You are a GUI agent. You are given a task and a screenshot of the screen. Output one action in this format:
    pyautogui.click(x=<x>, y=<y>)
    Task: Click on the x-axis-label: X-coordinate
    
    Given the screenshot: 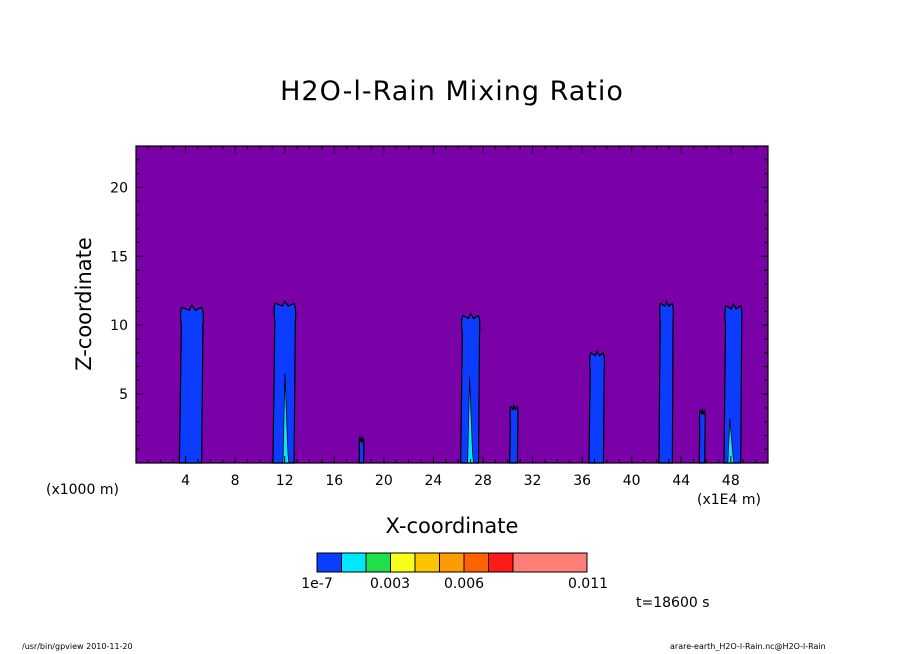 What is the action you would take?
    pyautogui.click(x=452, y=526)
    